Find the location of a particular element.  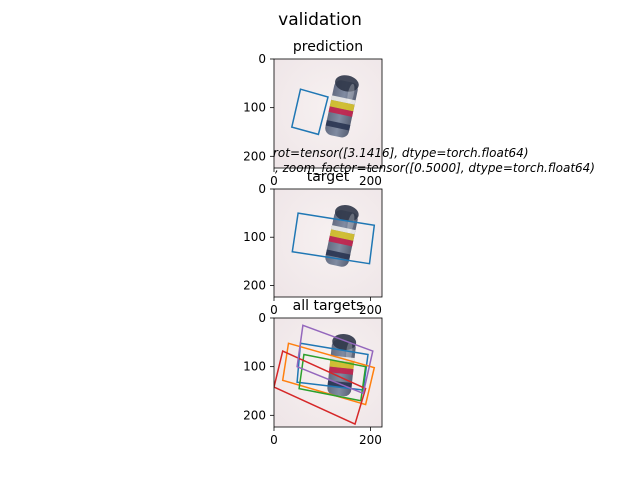

panel-0: prediction 0 100 200 0 200 is located at coordinates (313, 113).